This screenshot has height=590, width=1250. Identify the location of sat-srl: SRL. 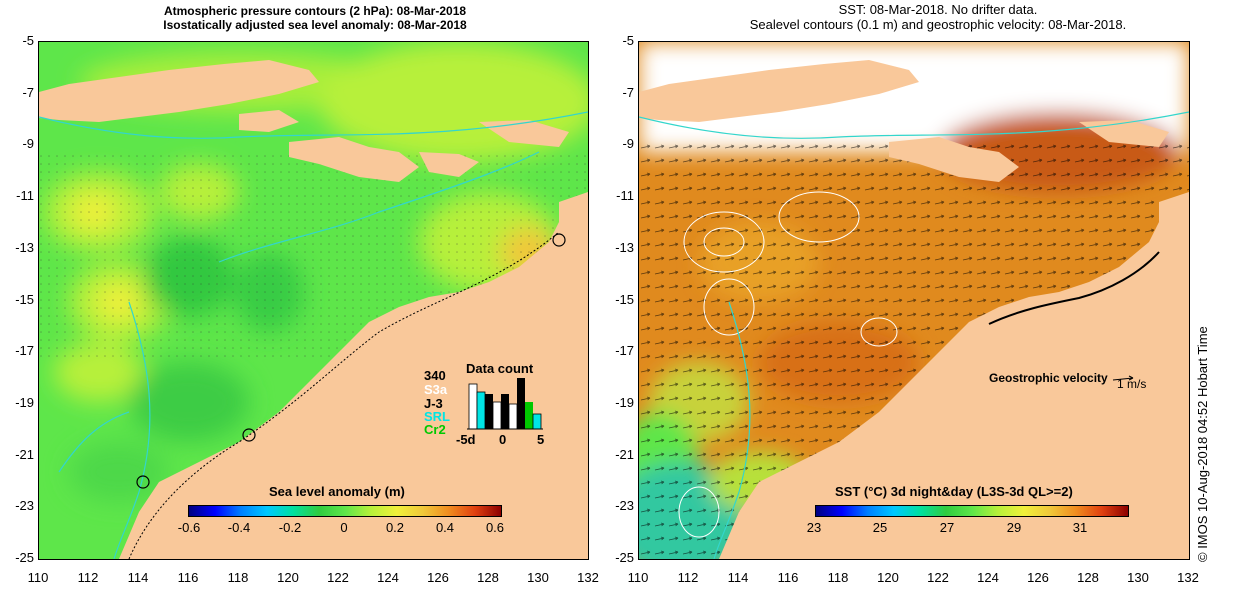
(437, 416).